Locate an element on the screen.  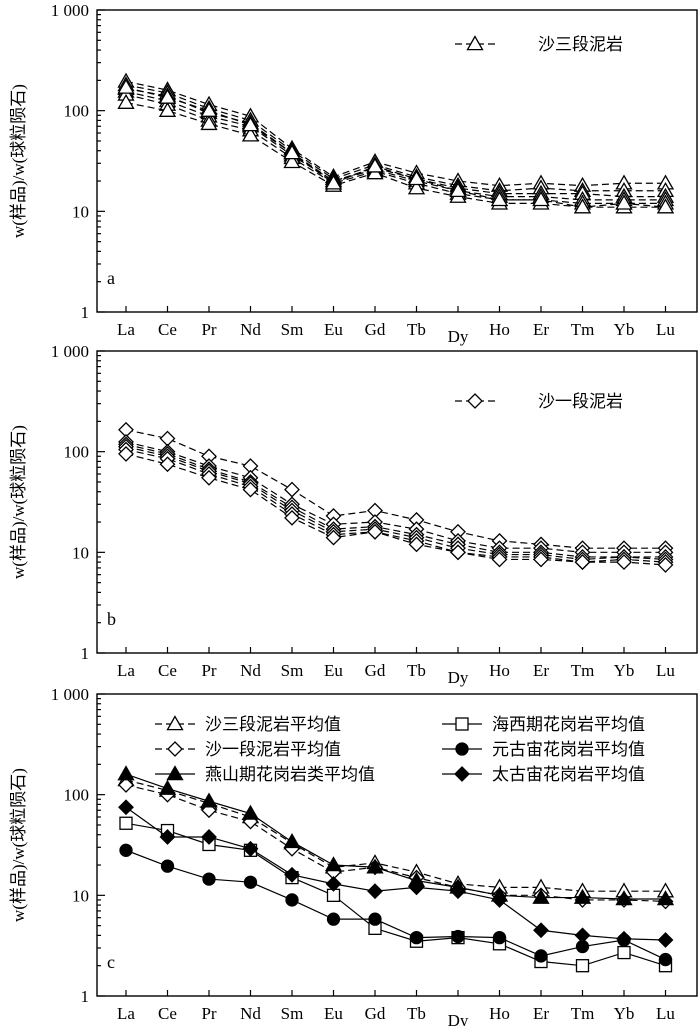
legend-label: 沙一段泥岩 is located at coordinates (580, 402).